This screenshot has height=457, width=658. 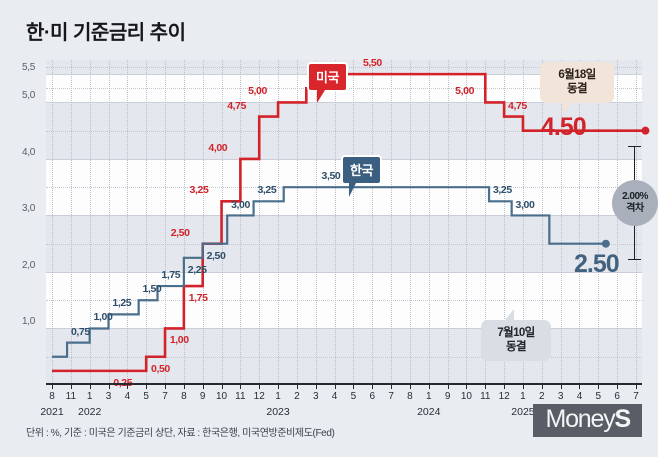 What do you see at coordinates (566, 109) in the screenshot?
I see `callout-us-tail` at bounding box center [566, 109].